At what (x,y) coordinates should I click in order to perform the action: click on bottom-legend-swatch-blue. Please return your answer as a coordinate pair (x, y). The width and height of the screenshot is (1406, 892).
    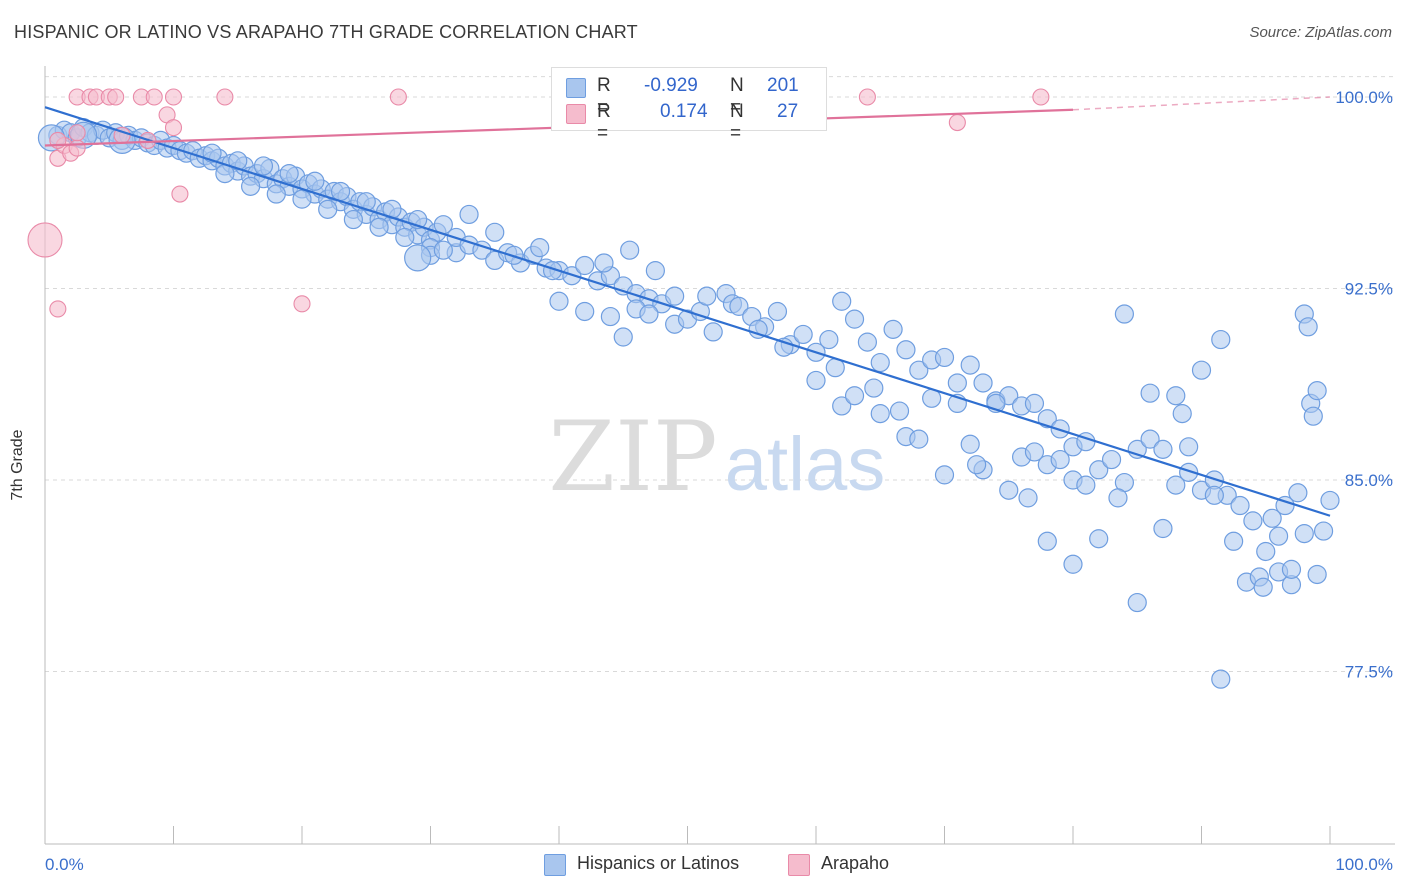
    Looking at the image, I should click on (555, 865).